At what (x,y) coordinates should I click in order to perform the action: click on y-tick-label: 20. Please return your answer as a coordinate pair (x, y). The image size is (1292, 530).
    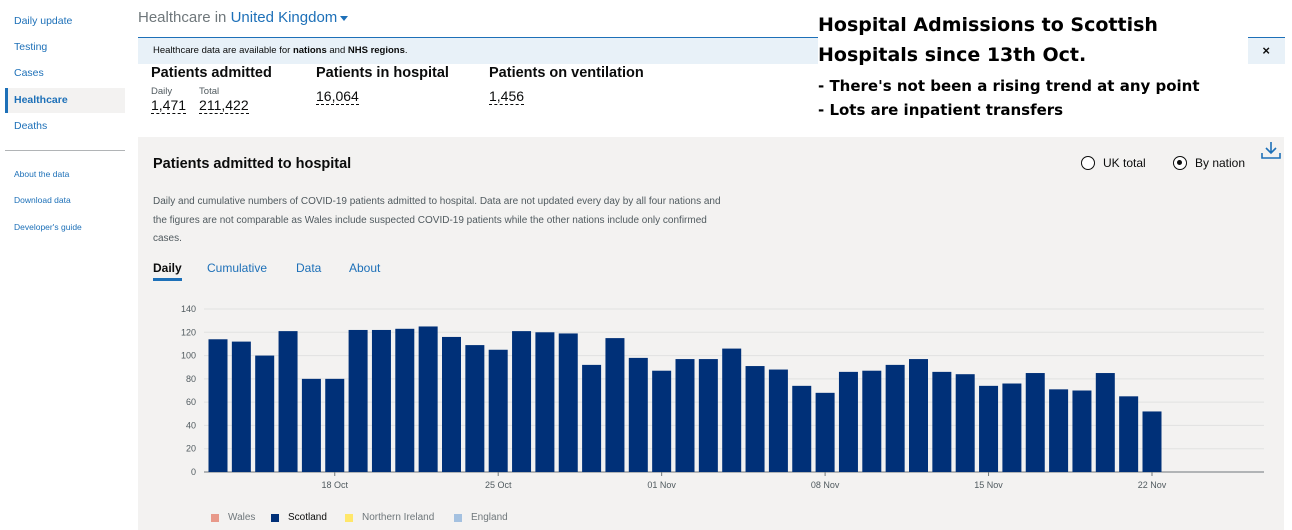
    Looking at the image, I should click on (191, 449).